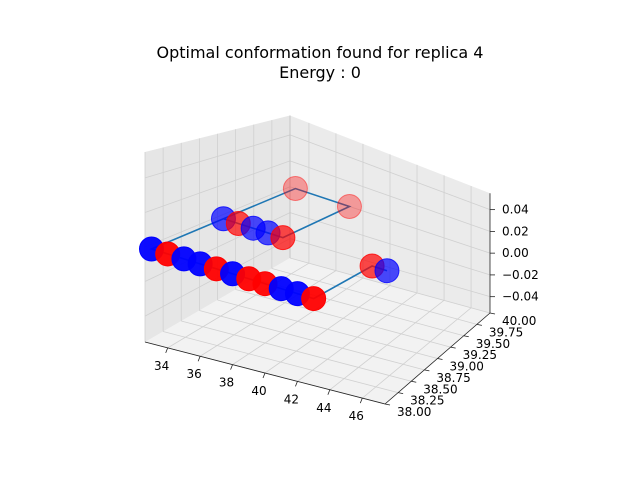 Image resolution: width=640 pixels, height=480 pixels. Describe the element at coordinates (515, 231) in the screenshot. I see `z-tick-label: 0.02` at that location.